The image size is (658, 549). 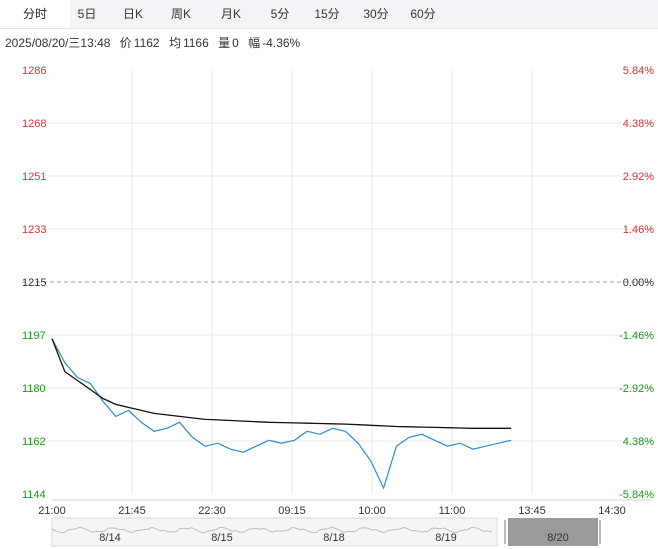 I want to click on avg-label: 均, so click(x=174, y=43).